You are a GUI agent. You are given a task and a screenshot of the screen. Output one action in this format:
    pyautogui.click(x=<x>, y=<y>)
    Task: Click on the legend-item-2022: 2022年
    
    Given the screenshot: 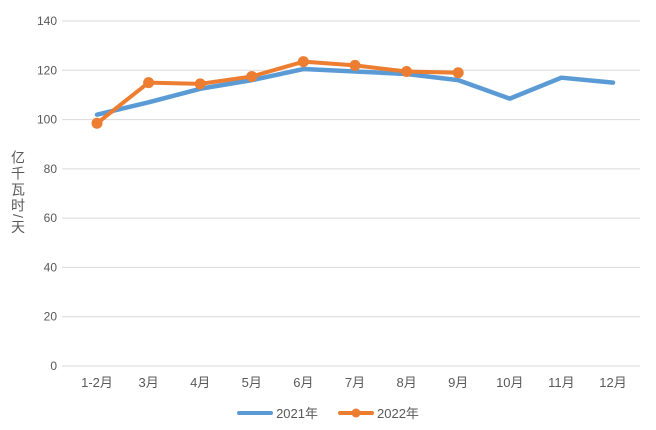 What is the action you would take?
    pyautogui.click(x=378, y=412)
    